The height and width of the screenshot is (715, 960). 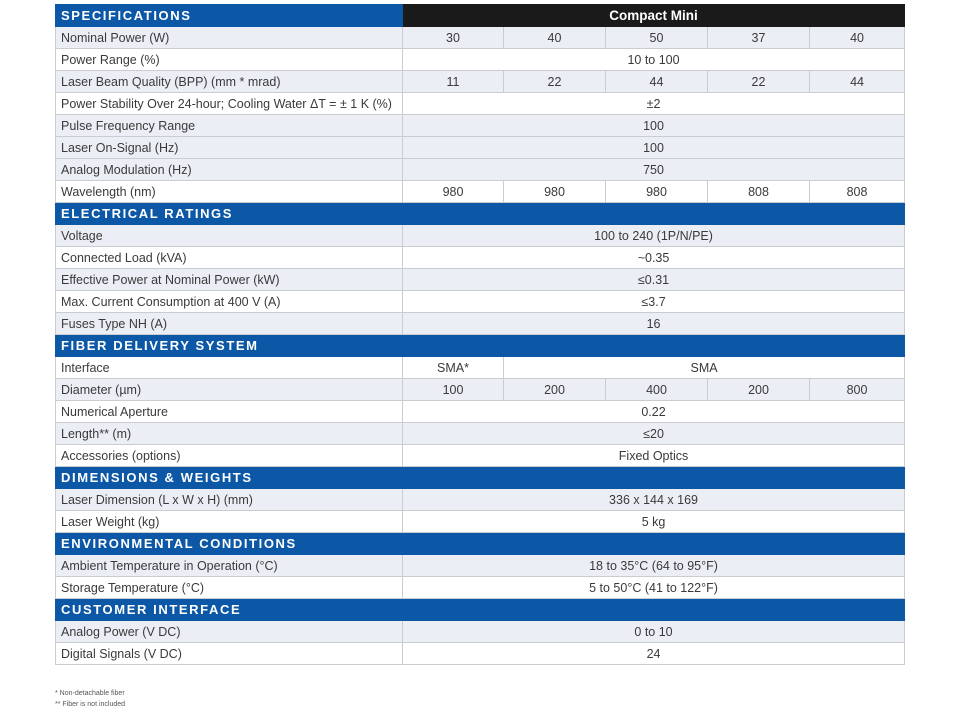 I want to click on table-row: Voltage 100 to 240 (1P/N/PE), so click(x=480, y=235).